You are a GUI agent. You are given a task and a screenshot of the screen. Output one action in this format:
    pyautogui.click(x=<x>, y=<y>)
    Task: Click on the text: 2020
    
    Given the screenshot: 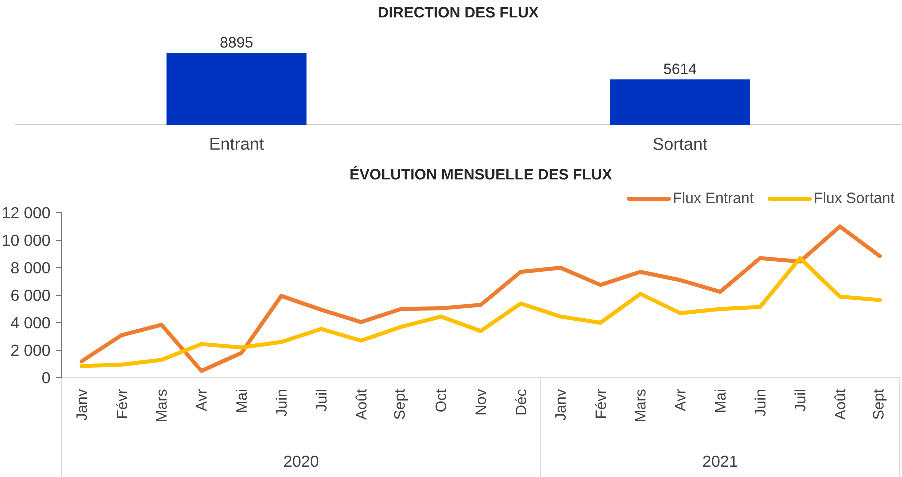 What is the action you would take?
    pyautogui.click(x=301, y=462)
    